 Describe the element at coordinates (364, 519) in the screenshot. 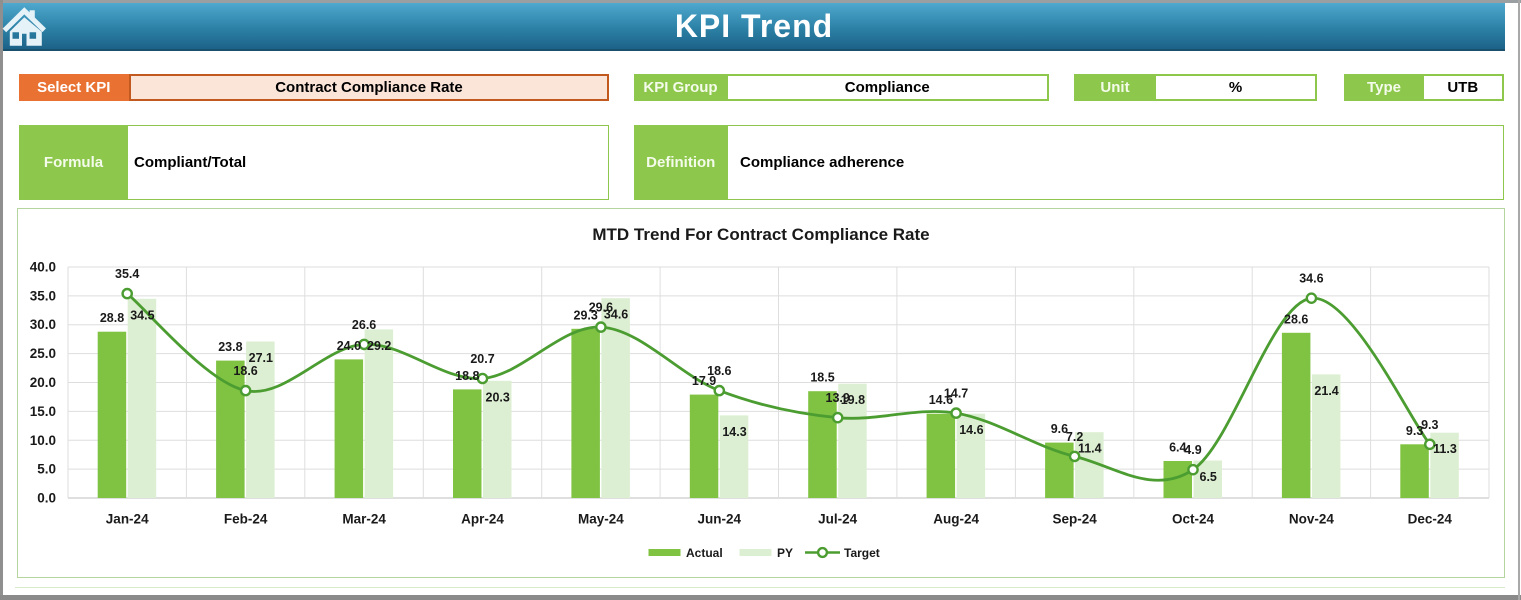

I see `svg-text: Mar-24` at that location.